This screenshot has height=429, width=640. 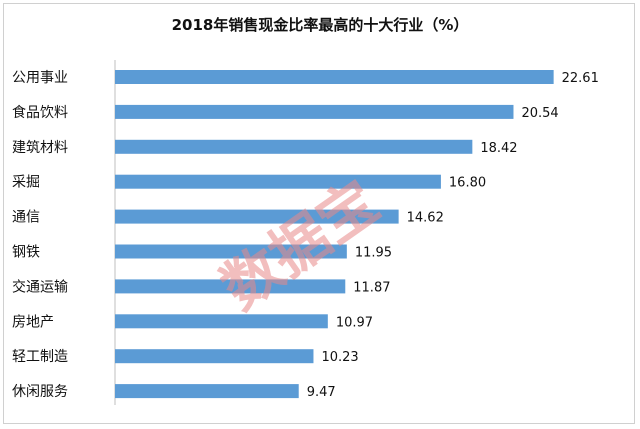 What do you see at coordinates (425, 218) in the screenshot?
I see `value-label: 14.62` at bounding box center [425, 218].